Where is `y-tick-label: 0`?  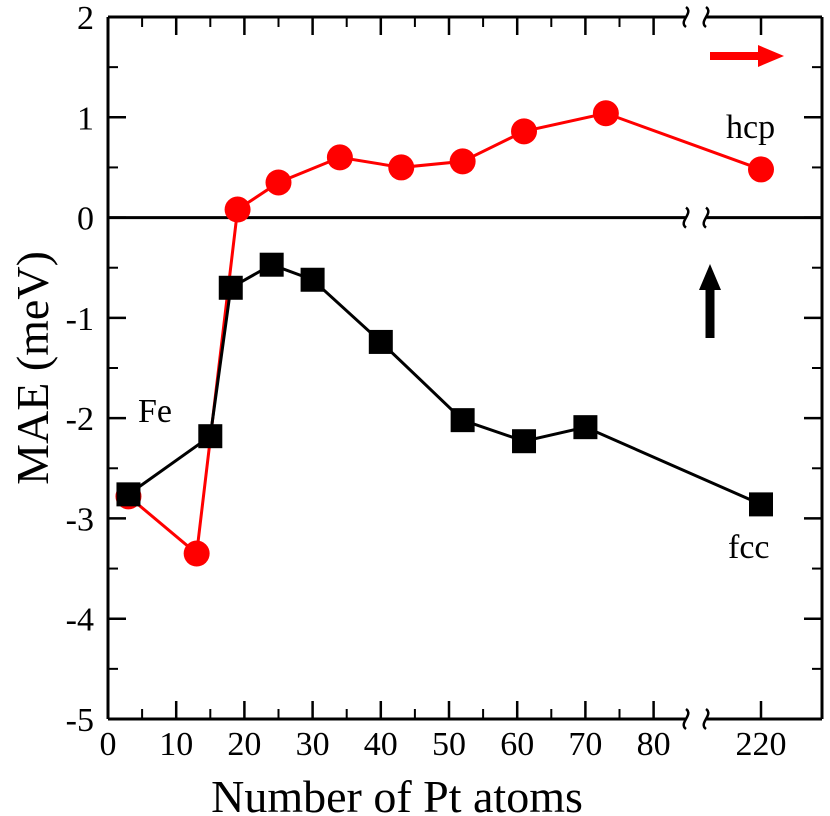 y-tick-label: 0 is located at coordinates (85, 219).